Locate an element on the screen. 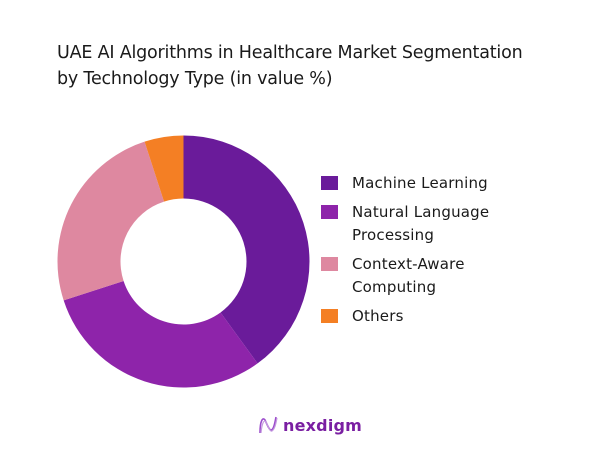 The width and height of the screenshot is (602, 451). donut-segment-machine-learning is located at coordinates (246, 249).